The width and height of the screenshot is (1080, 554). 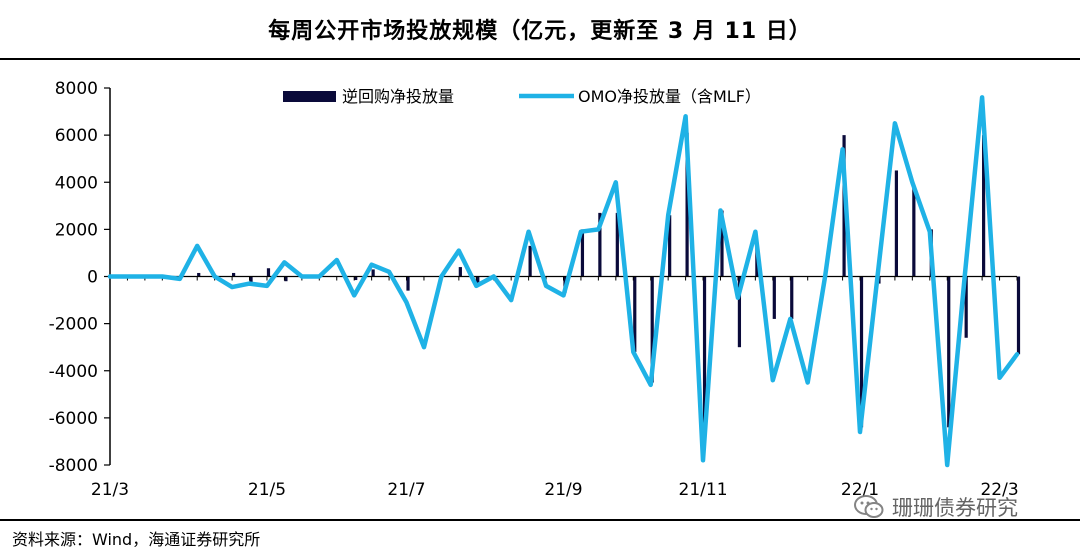 What do you see at coordinates (267, 490) in the screenshot?
I see `x-tick-label: 21/5` at bounding box center [267, 490].